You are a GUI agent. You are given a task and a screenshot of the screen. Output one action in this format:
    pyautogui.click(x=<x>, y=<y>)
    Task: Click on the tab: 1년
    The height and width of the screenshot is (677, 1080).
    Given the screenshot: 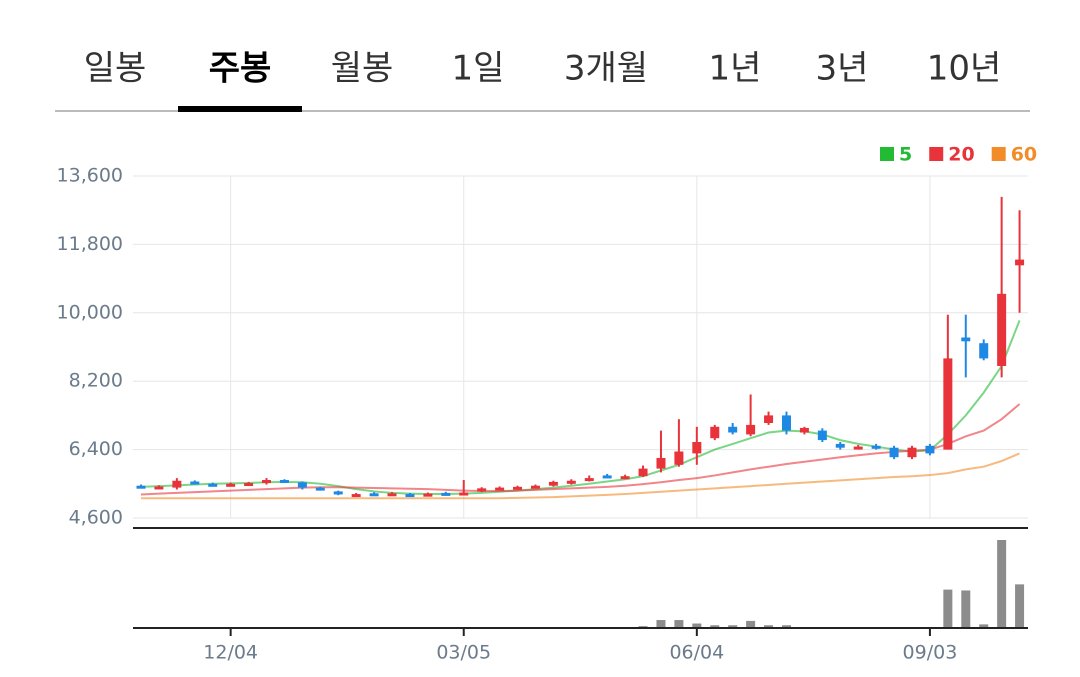 What is the action you would take?
    pyautogui.click(x=735, y=69)
    